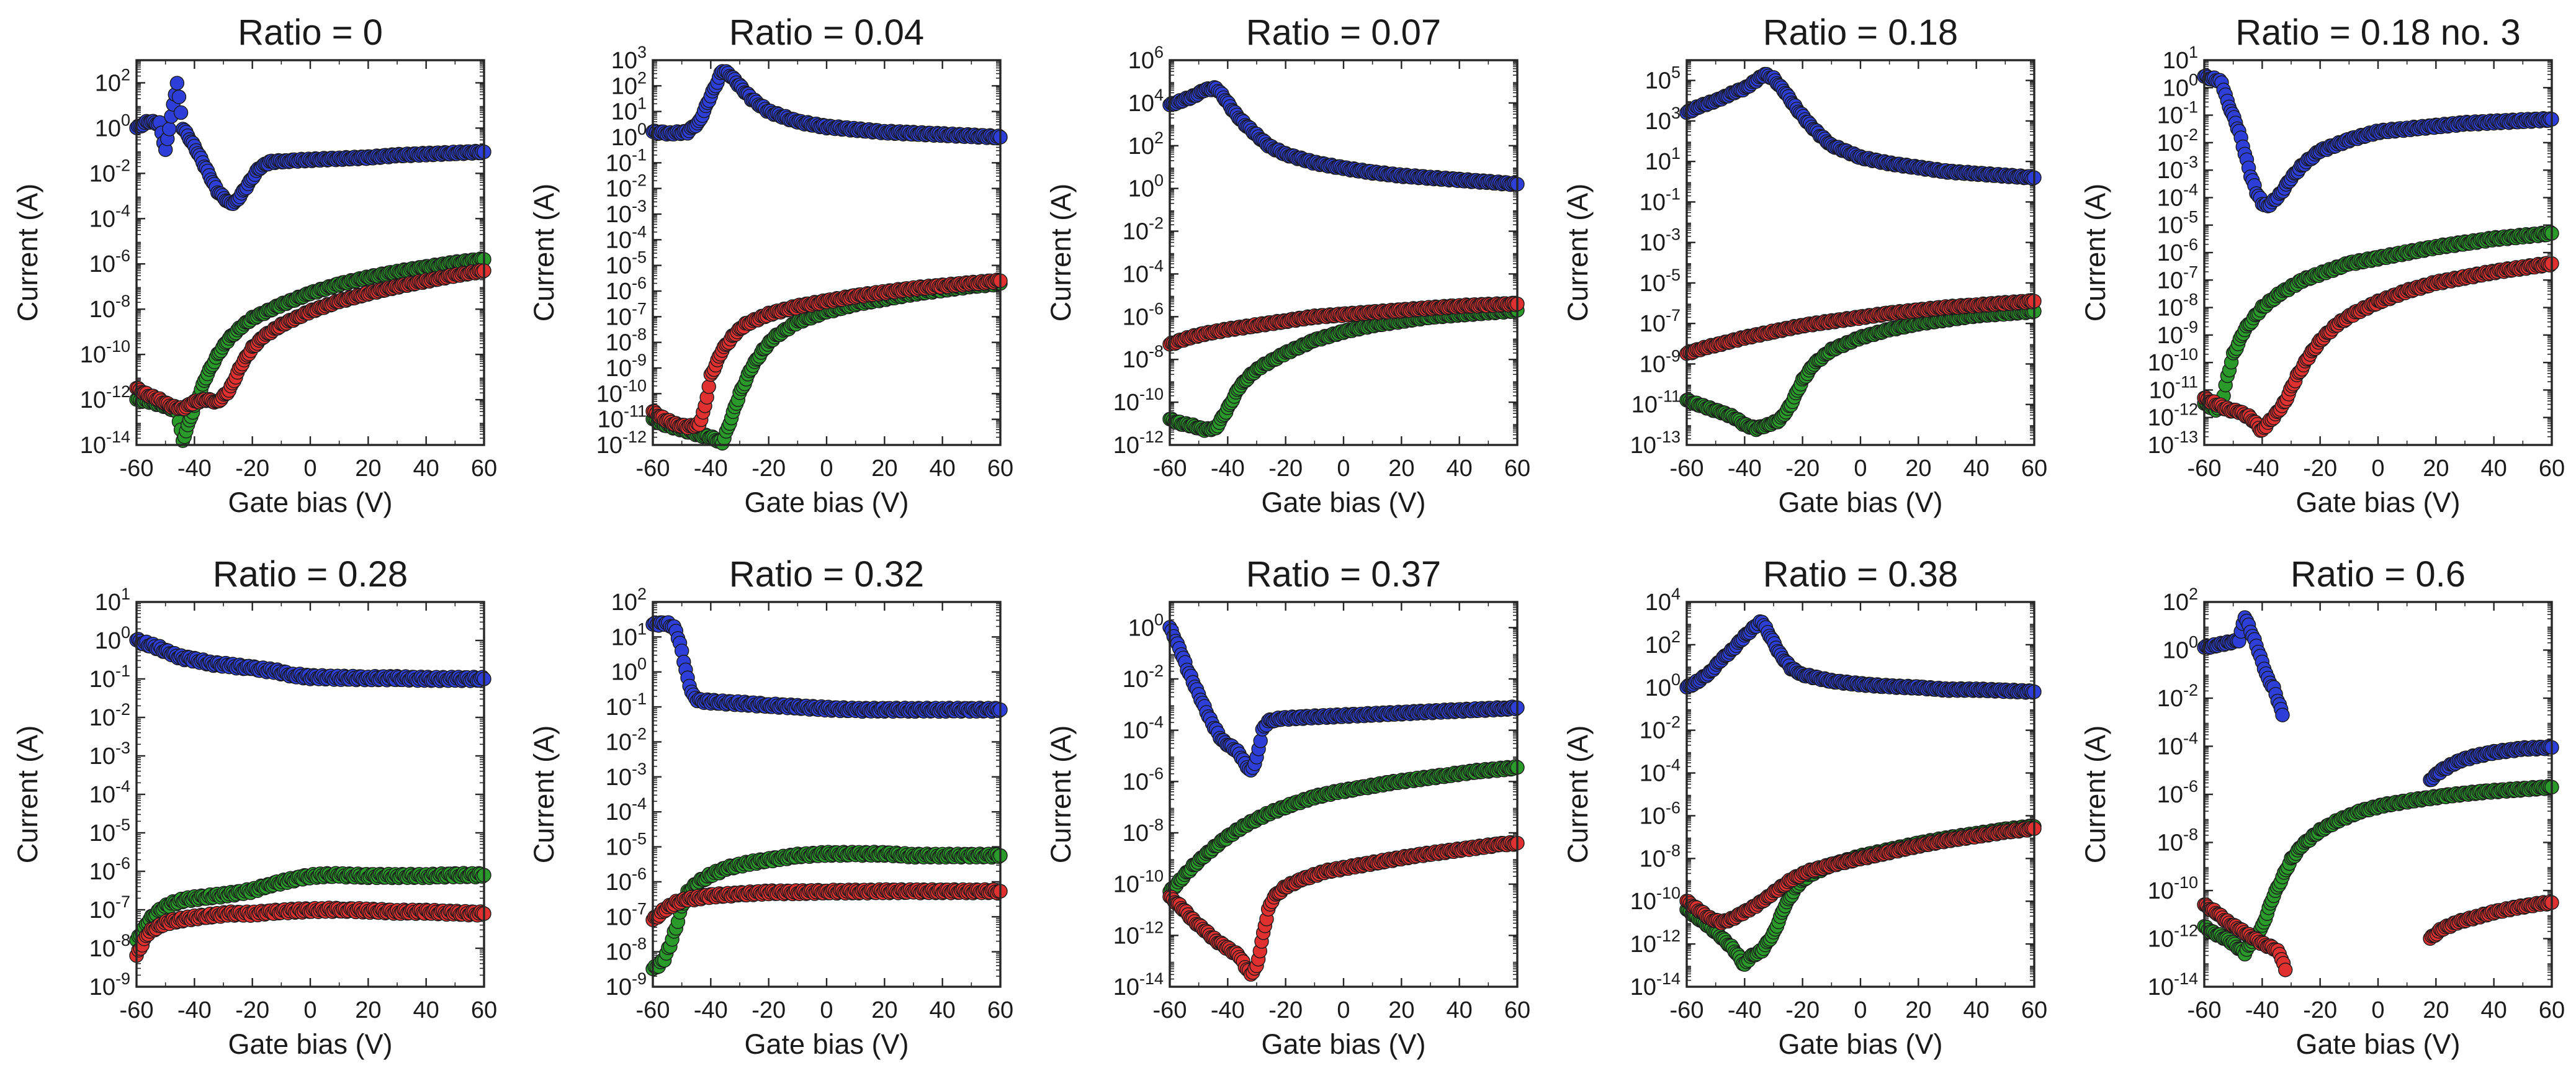 Image resolution: width=2576 pixels, height=1091 pixels. I want to click on y-tick-label: 10⁶, so click(1146, 59).